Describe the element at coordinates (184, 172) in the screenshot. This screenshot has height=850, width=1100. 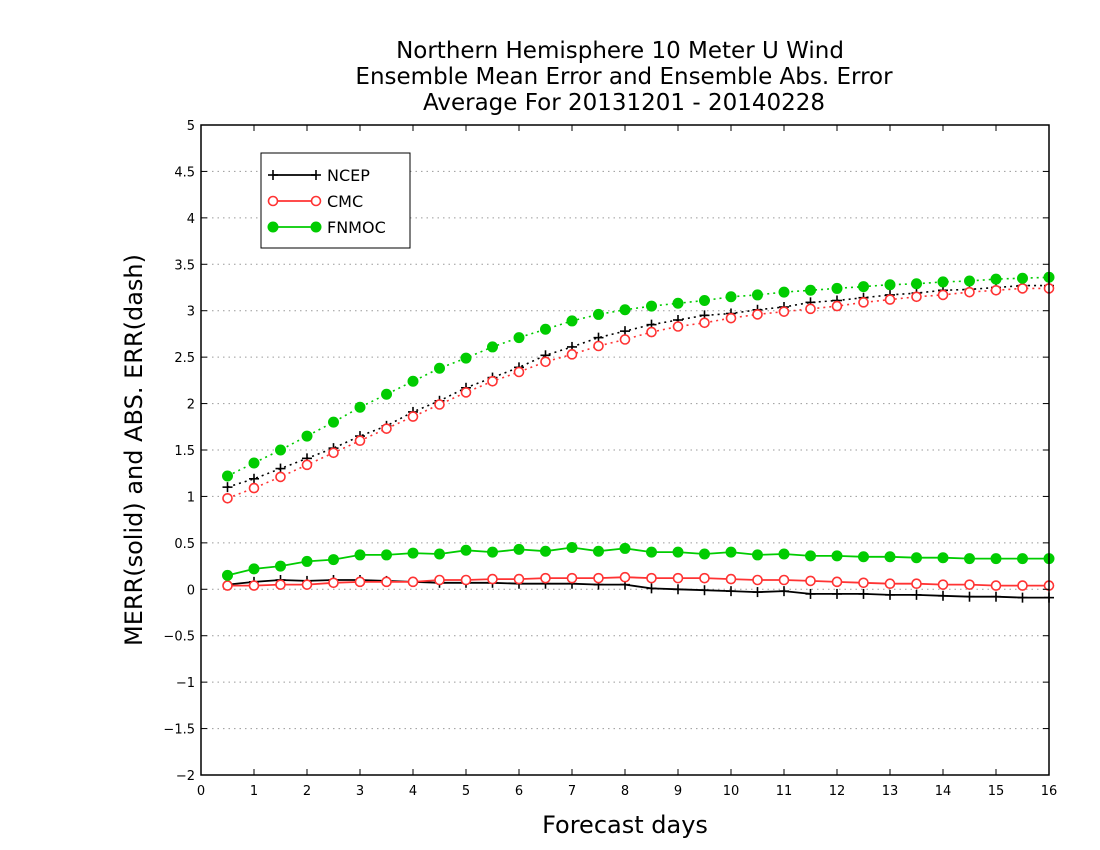
I see `y-tick-label: 4.5` at that location.